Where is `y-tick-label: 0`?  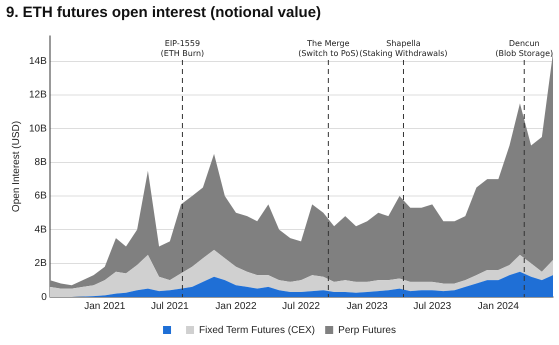 y-tick-label: 0 is located at coordinates (44, 297).